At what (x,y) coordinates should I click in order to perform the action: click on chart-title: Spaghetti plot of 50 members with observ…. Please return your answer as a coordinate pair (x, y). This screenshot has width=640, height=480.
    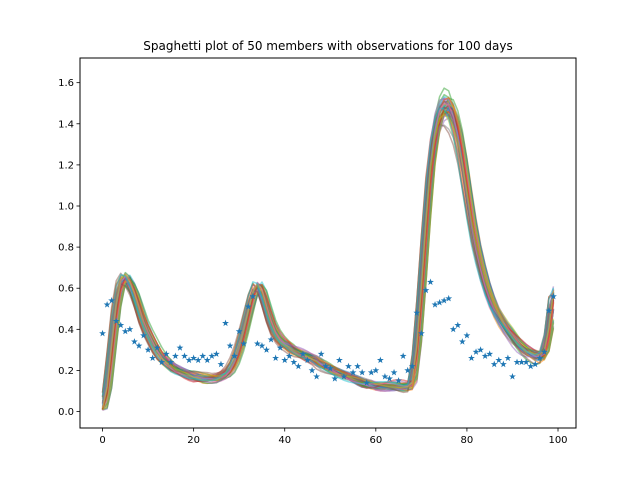
    Looking at the image, I should click on (327, 46).